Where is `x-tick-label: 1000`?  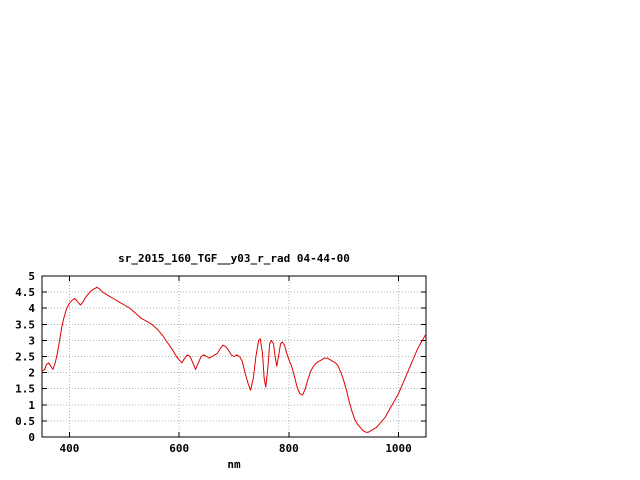 x-tick-label: 1000 is located at coordinates (398, 448).